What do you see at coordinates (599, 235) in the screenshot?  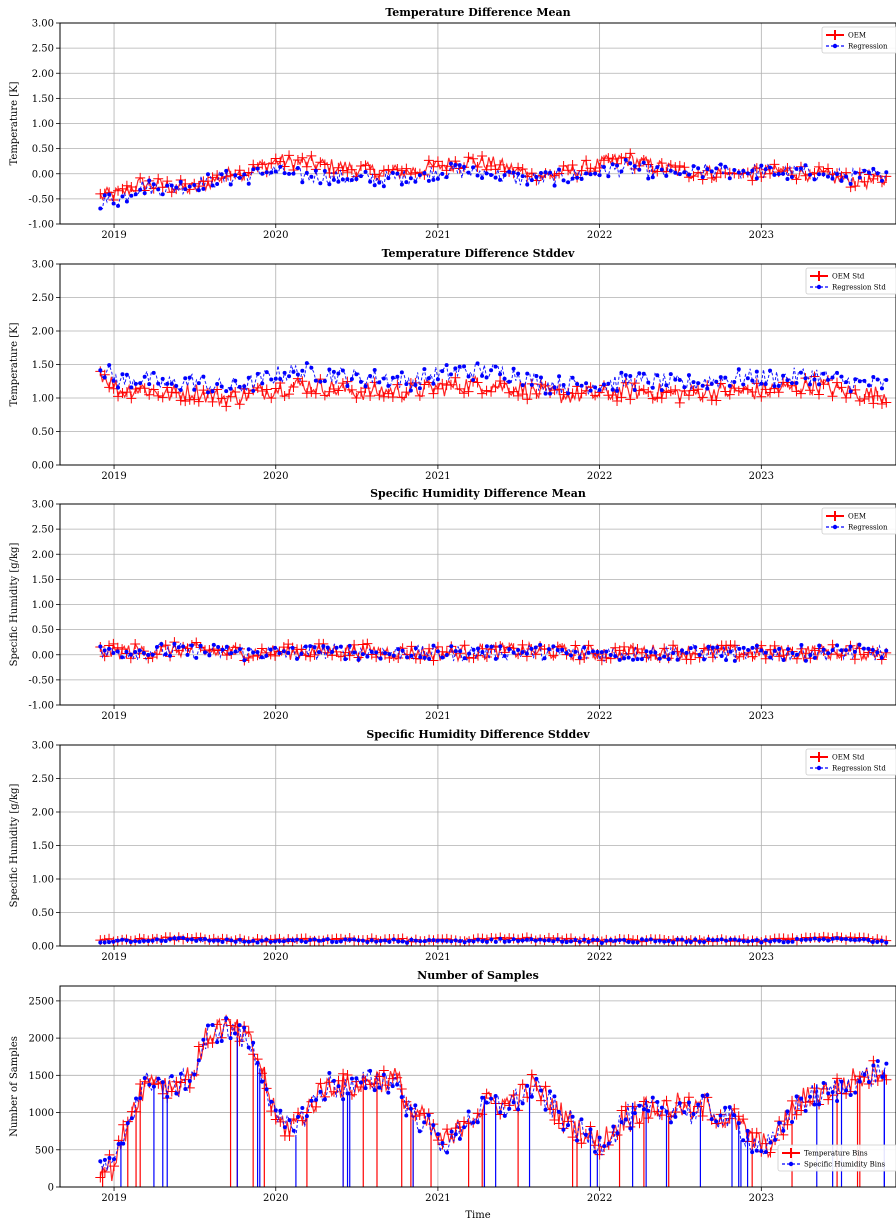 I see `x-tick-label: 2022` at bounding box center [599, 235].